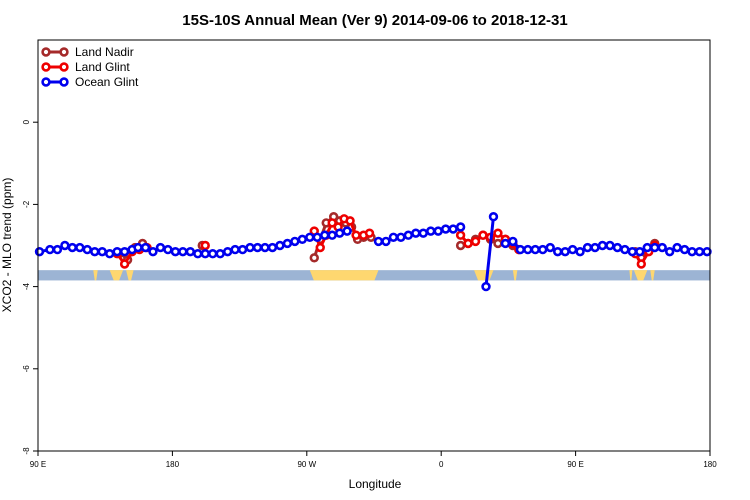  What do you see at coordinates (489, 251) in the screenshot?
I see `series-line` at bounding box center [489, 251].